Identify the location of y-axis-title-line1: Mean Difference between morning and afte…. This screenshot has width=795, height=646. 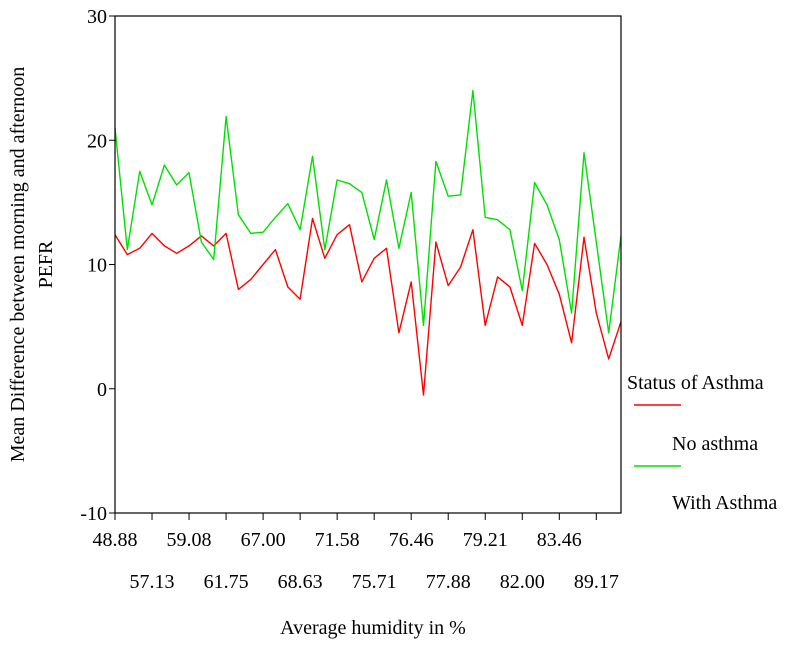
(18, 265).